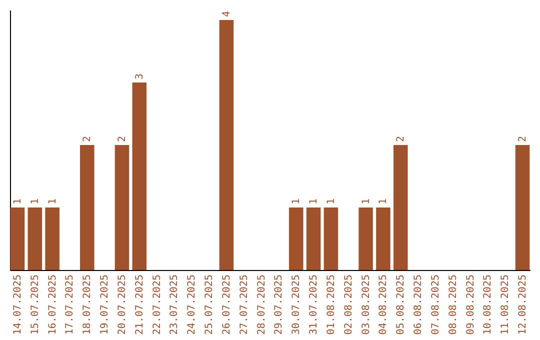 The image size is (540, 340). Describe the element at coordinates (384, 304) in the screenshot. I see `x-tick-label: 04.08.2025` at that location.